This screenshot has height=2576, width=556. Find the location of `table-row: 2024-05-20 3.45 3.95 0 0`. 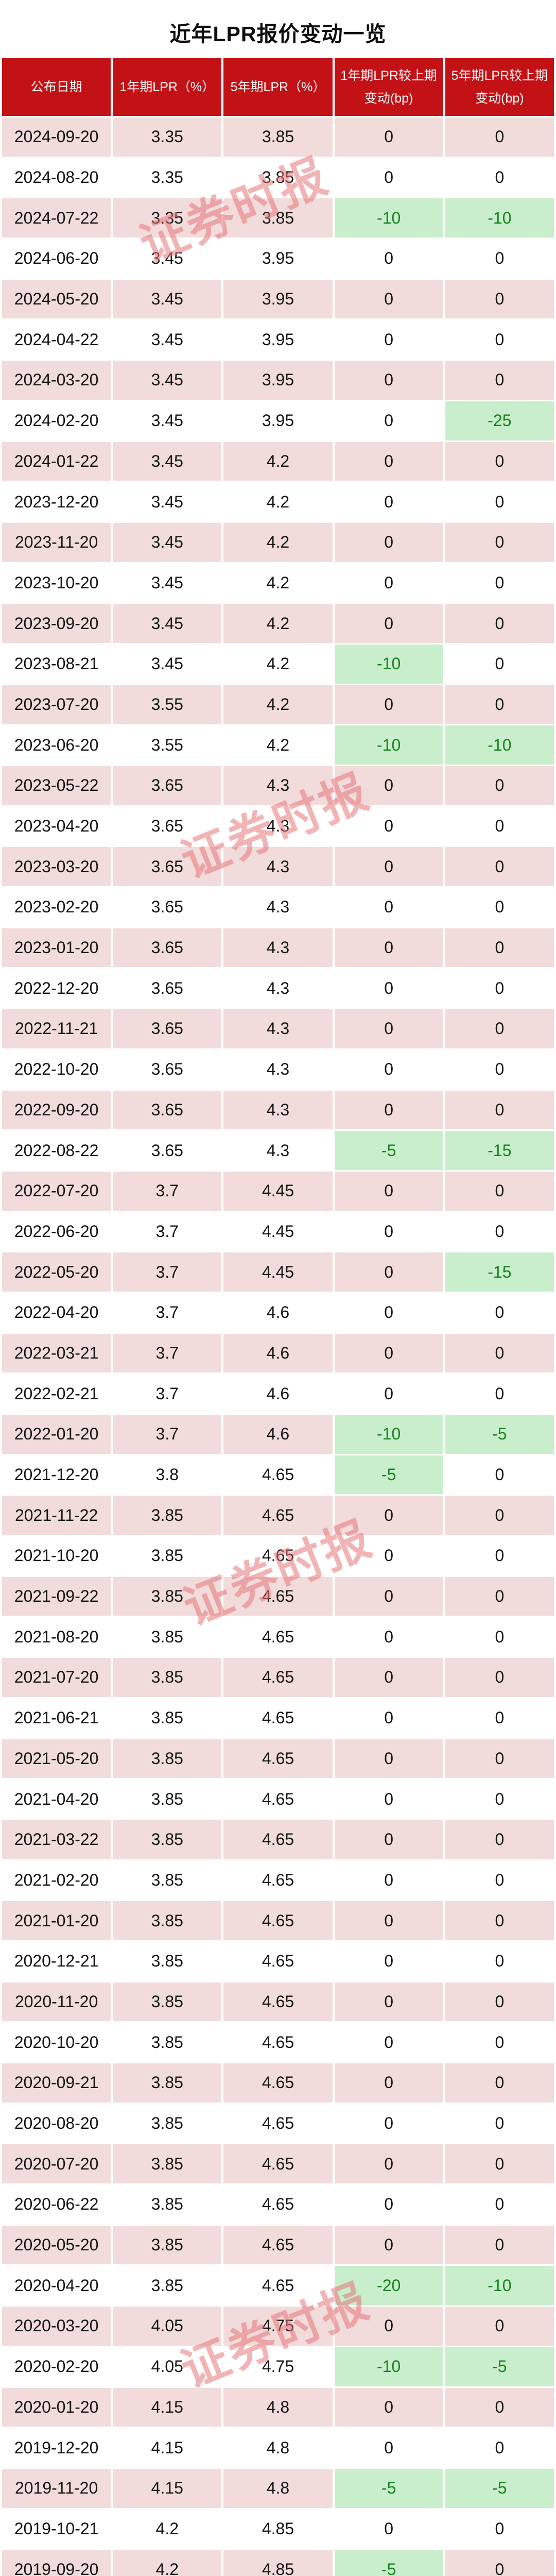

table-row: 2024-05-20 3.45 3.95 0 0 is located at coordinates (278, 299).